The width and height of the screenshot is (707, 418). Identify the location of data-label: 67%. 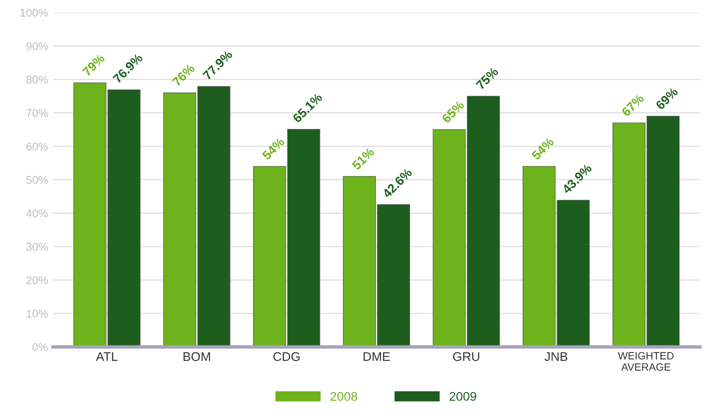
(632, 105).